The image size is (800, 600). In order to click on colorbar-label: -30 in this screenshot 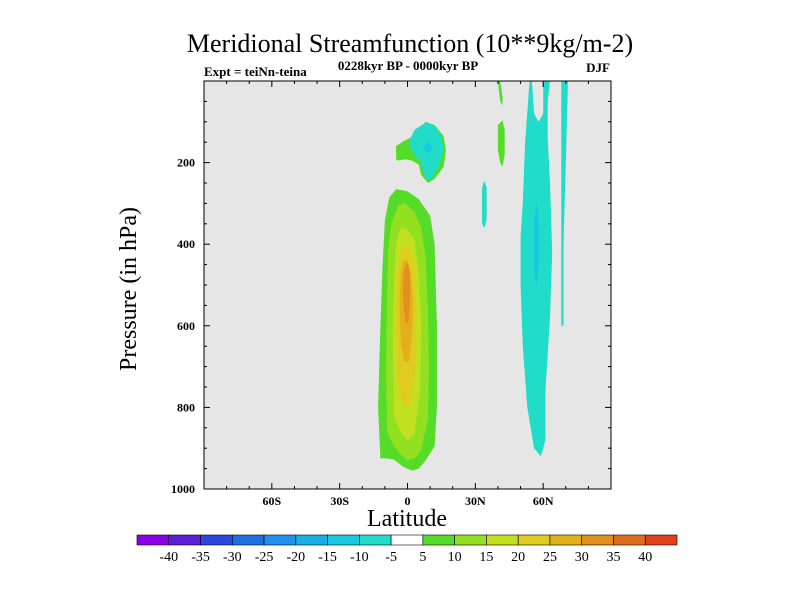, I will do `click(232, 557)`.